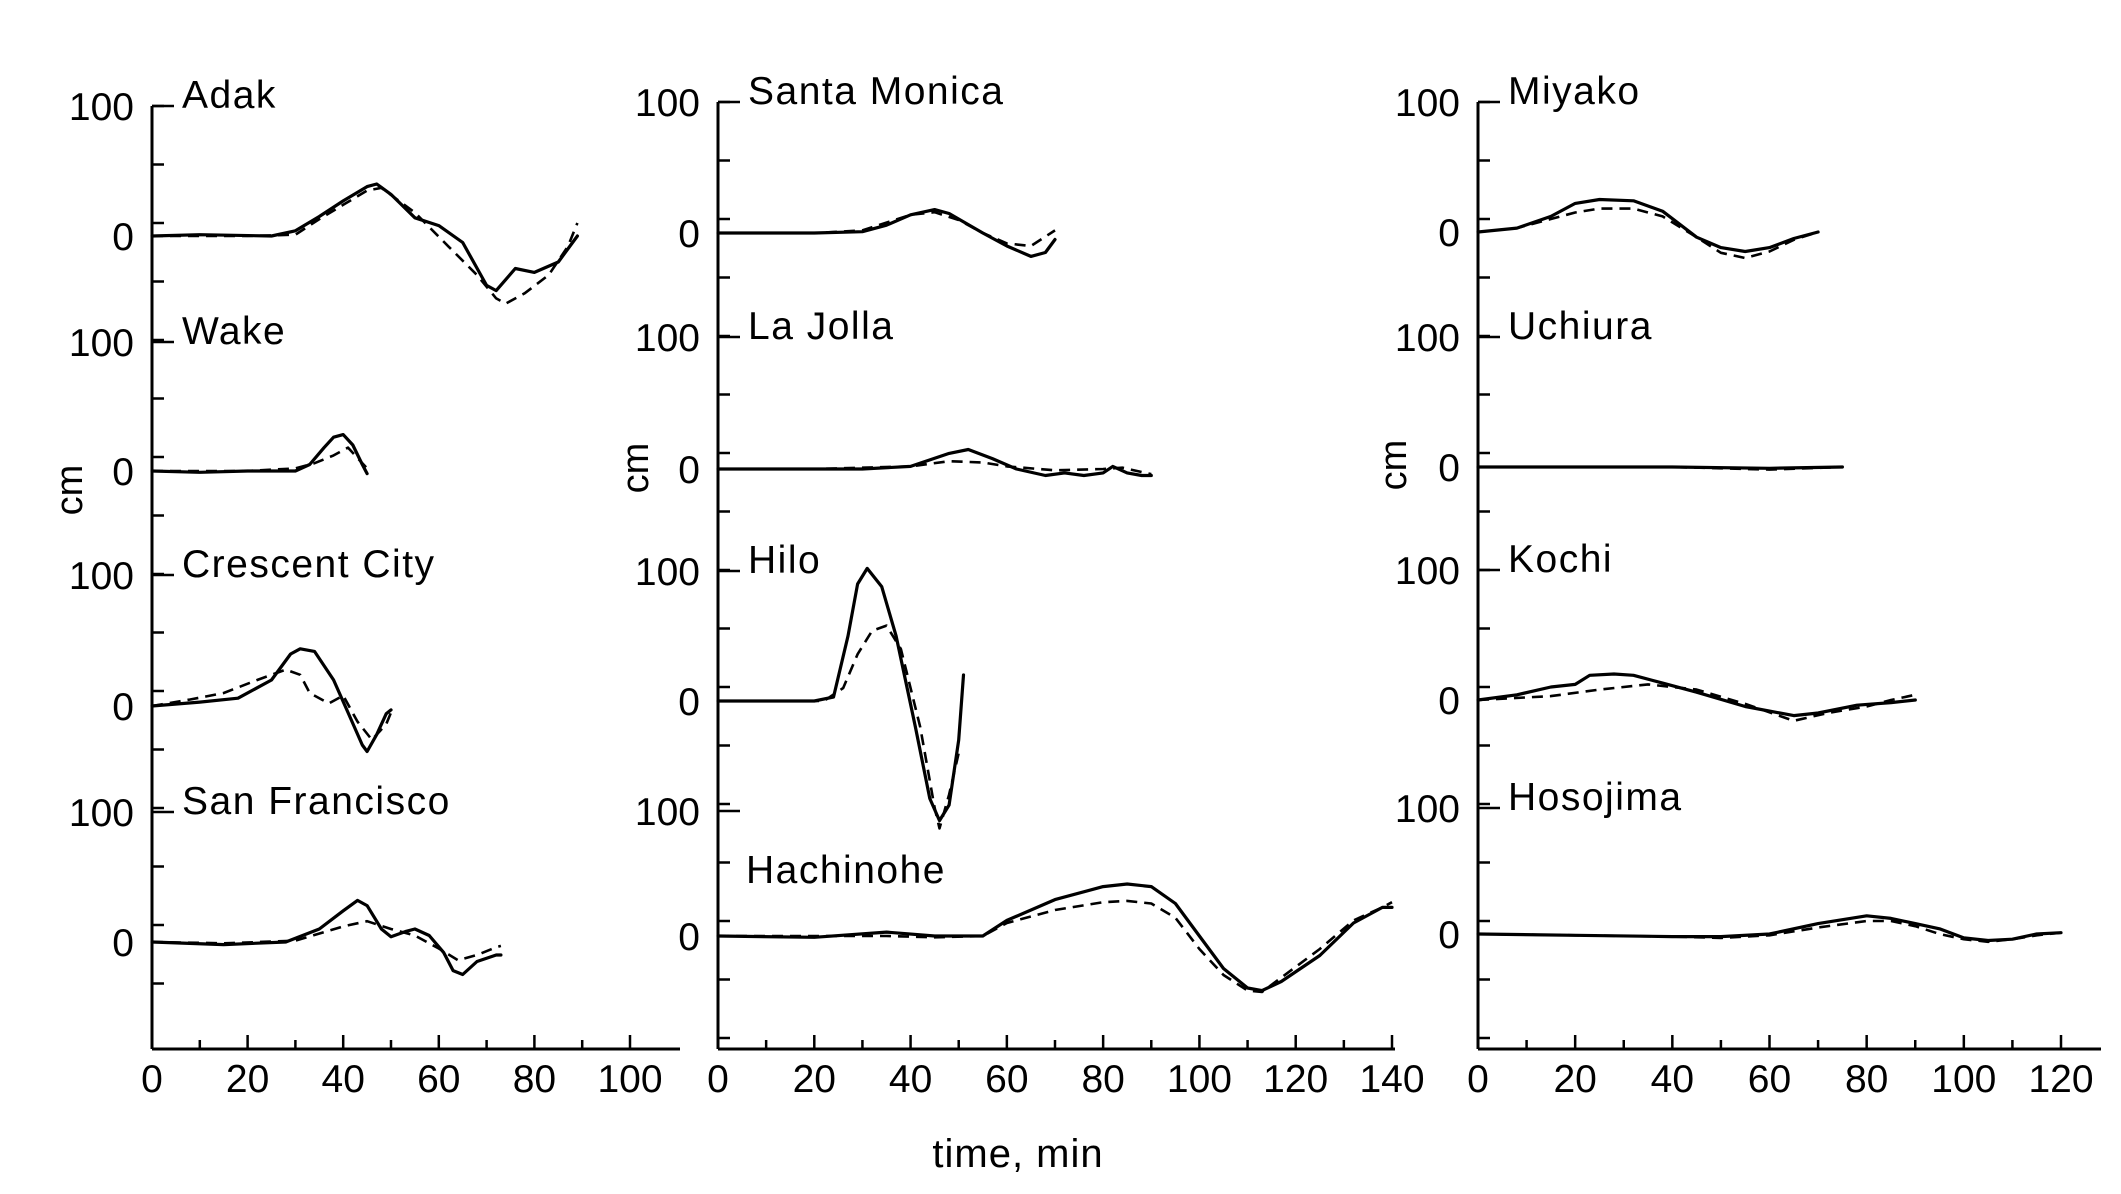 The width and height of the screenshot is (2121, 1194). I want to click on station-san-francisco: 100 0 San Francisco, so click(286, 878).